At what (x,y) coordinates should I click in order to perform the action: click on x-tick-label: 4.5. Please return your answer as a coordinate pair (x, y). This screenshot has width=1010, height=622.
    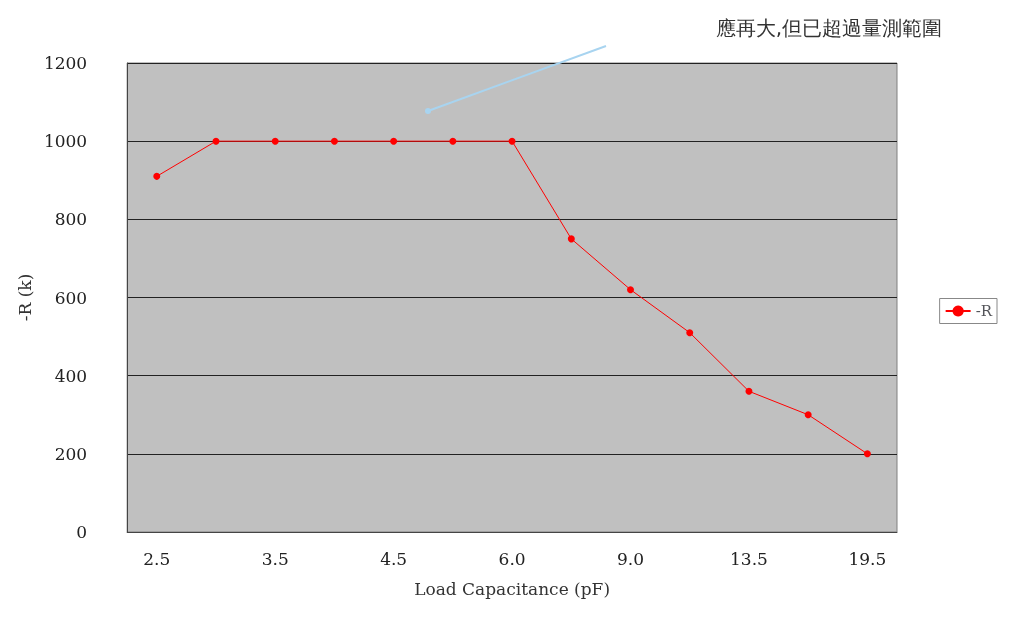
    Looking at the image, I should click on (394, 558).